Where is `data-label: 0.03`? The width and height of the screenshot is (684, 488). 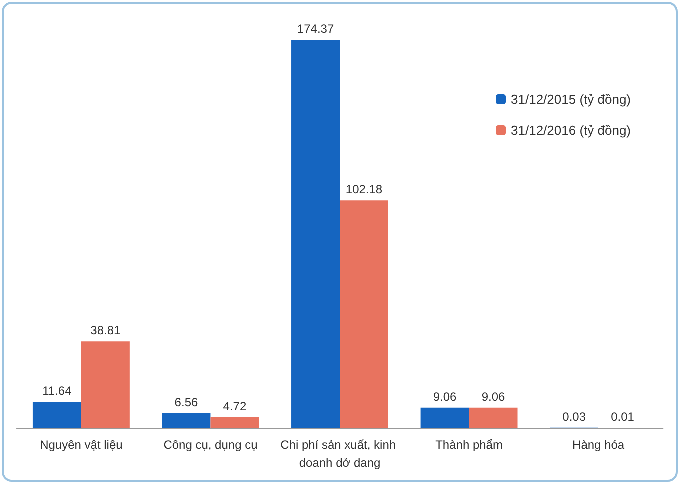 data-label: 0.03 is located at coordinates (574, 417).